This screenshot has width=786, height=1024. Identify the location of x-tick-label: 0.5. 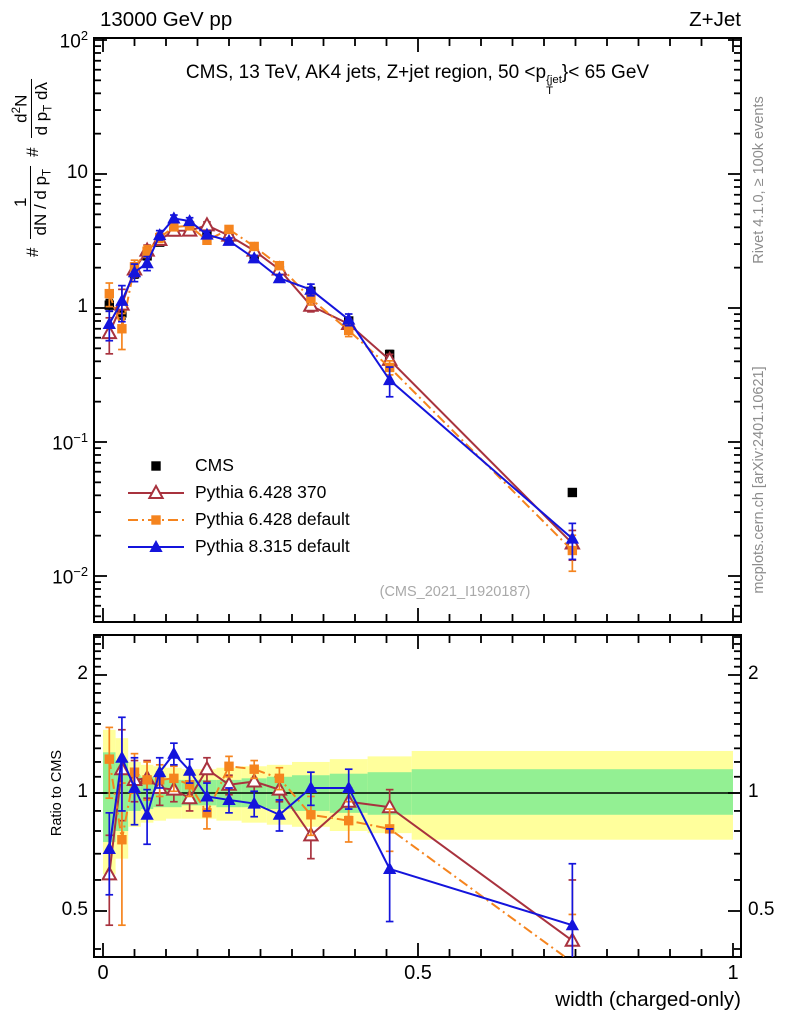
(418, 973).